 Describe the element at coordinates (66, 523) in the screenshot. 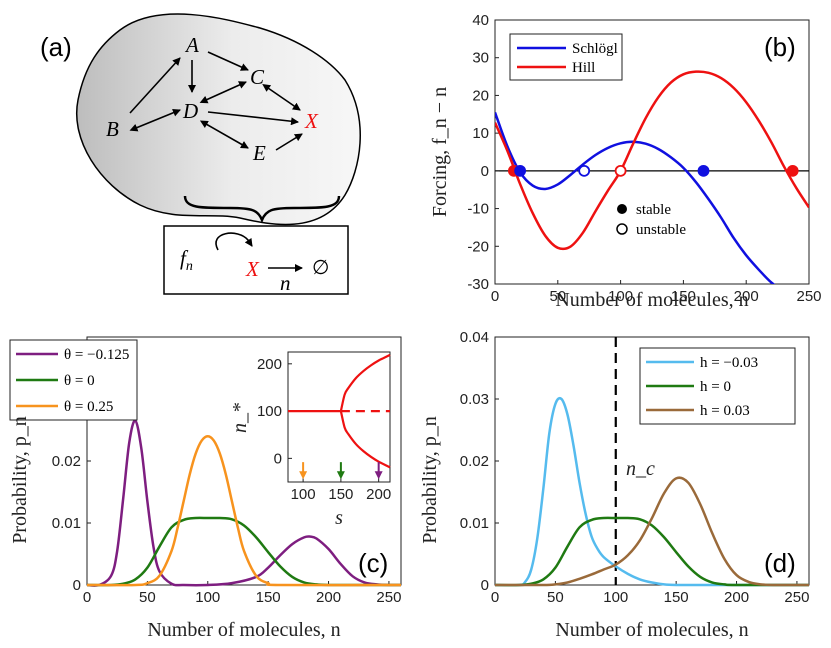

I see `panel-c-ytick-label: 0.01` at that location.